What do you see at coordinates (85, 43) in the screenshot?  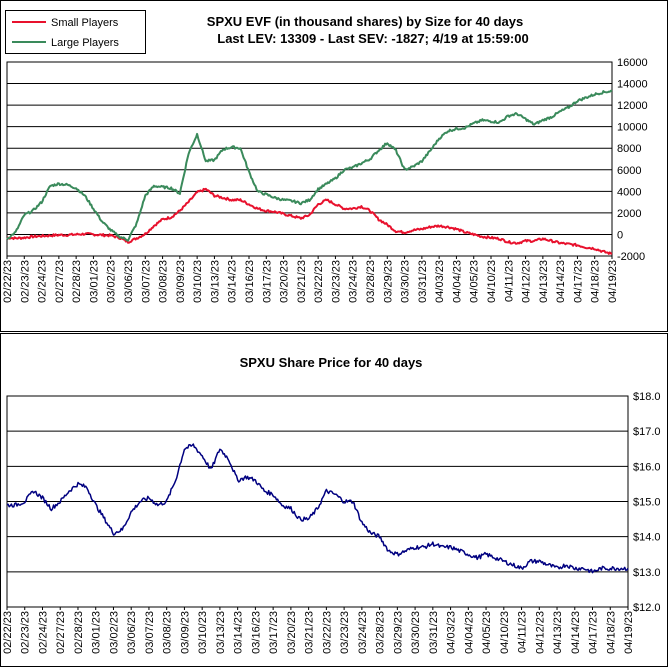 I see `legend-label-large-players: Large Players` at bounding box center [85, 43].